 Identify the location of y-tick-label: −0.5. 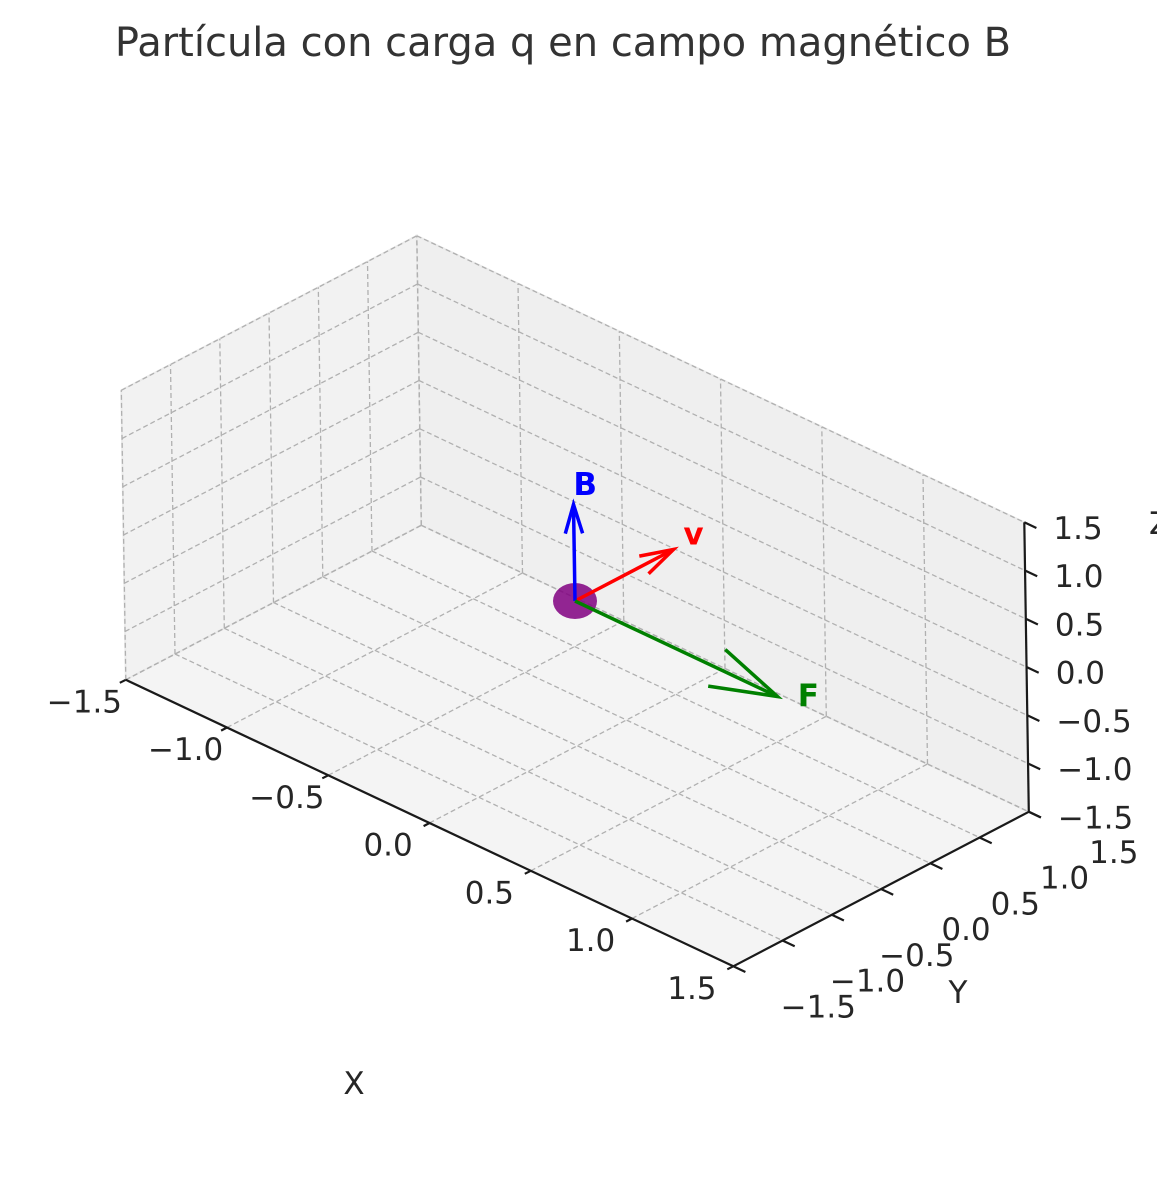
(916, 956).